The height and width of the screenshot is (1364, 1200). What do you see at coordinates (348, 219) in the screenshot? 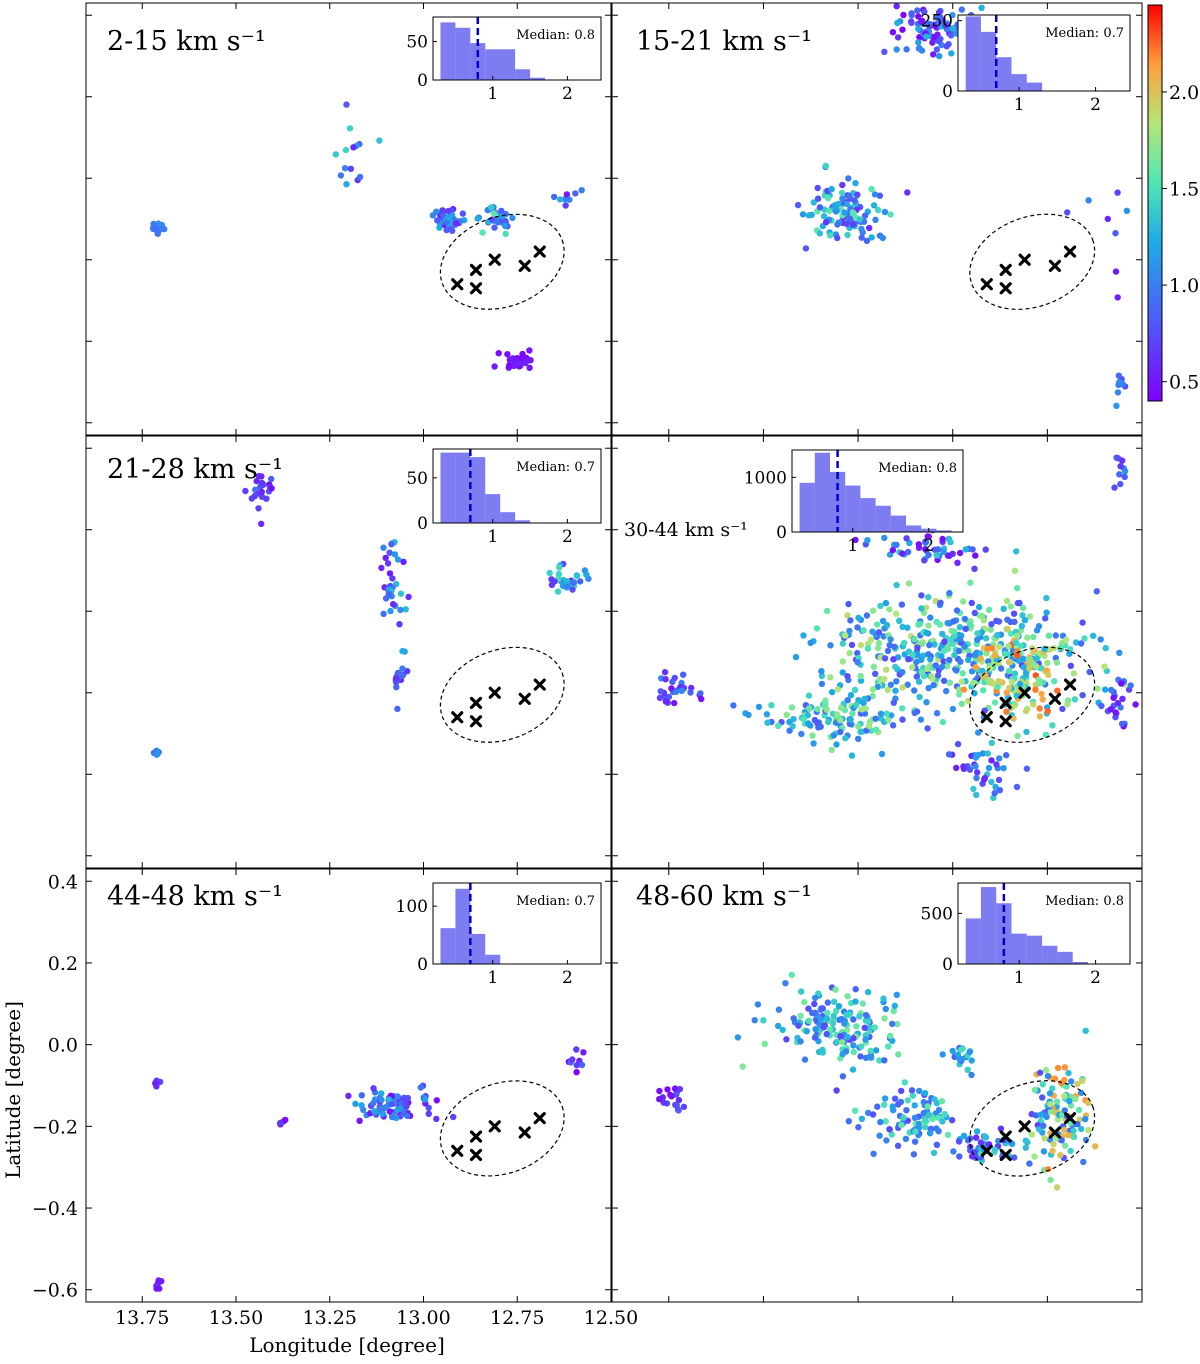
I see `panel-frame` at bounding box center [348, 219].